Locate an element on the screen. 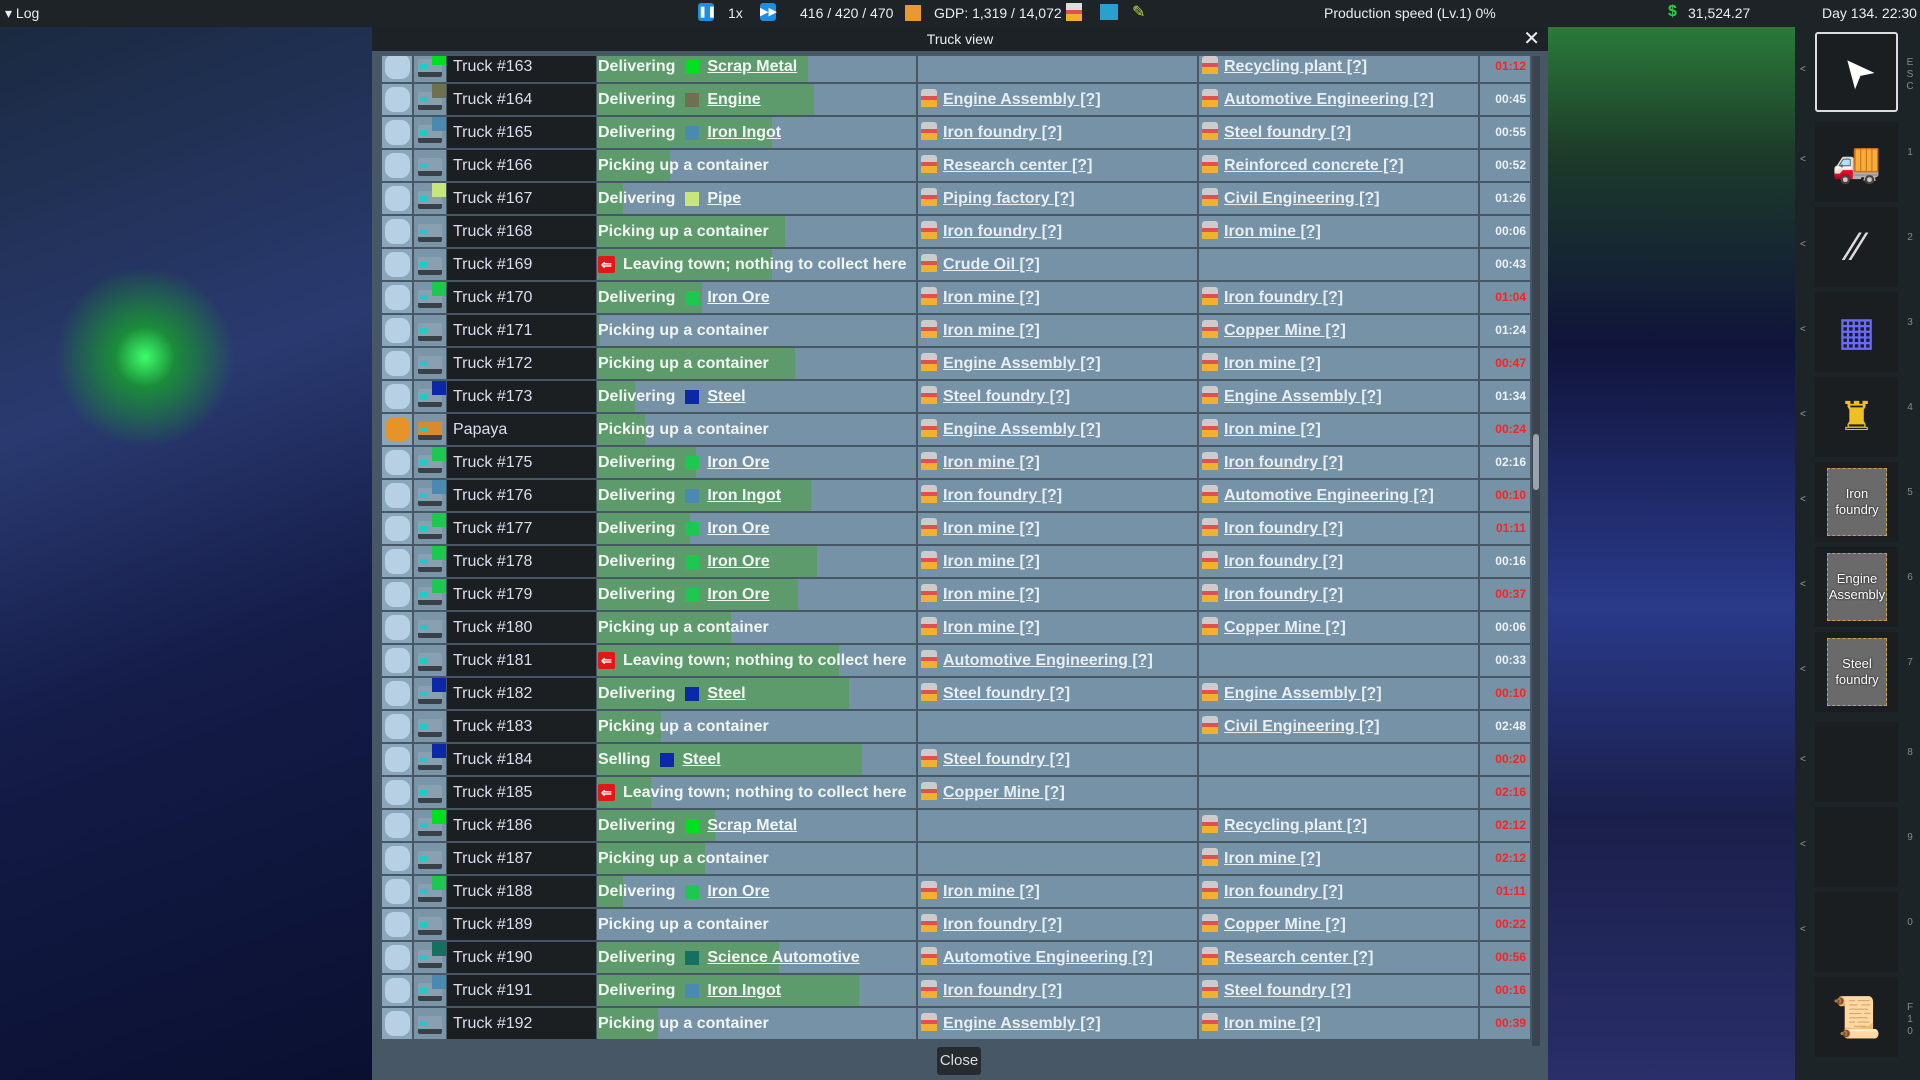 This screenshot has height=1080, width=1920. pencil-icon: ✎ is located at coordinates (1139, 12).